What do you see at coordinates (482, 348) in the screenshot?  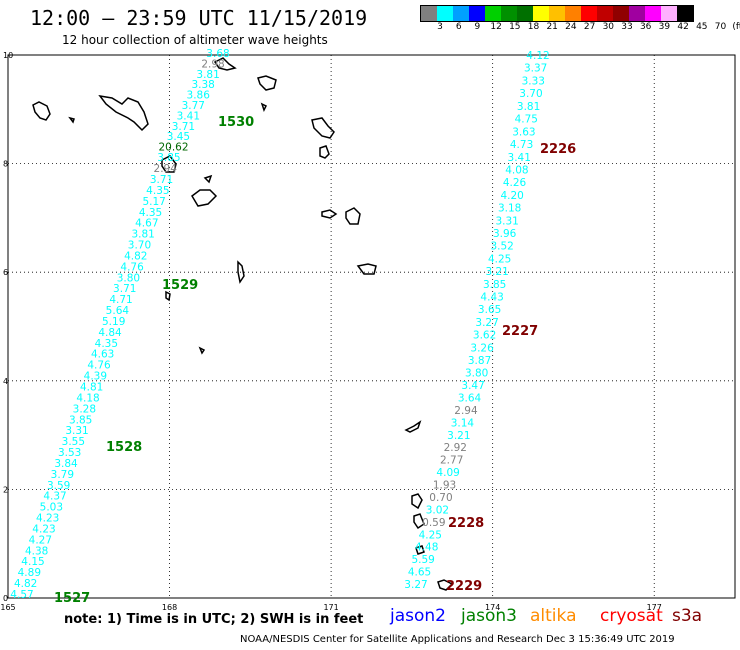 I see `swh-value: 3.26` at bounding box center [482, 348].